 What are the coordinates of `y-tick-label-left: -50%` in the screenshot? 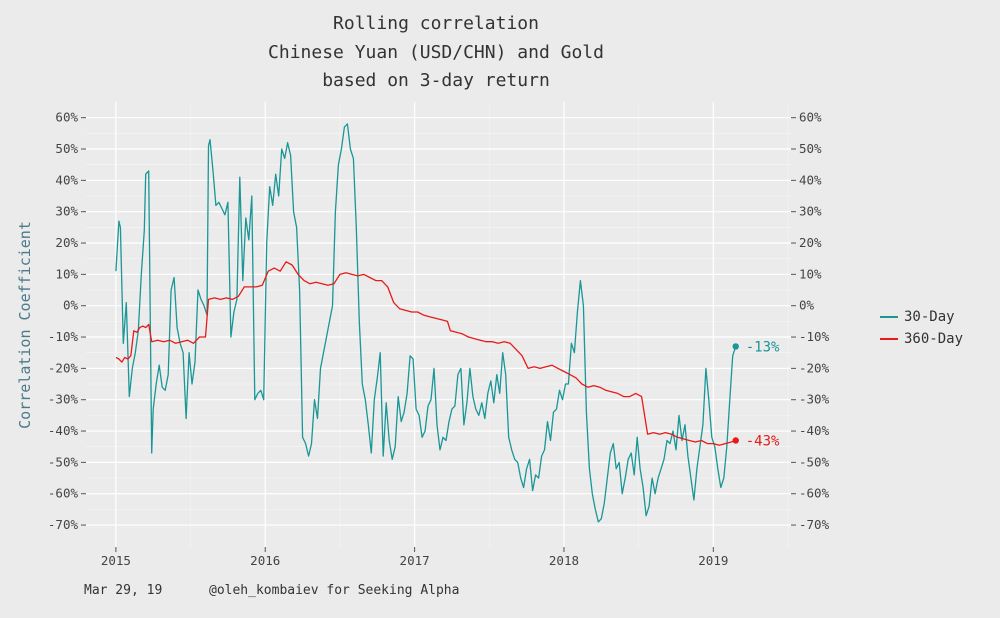 It's located at (63, 461).